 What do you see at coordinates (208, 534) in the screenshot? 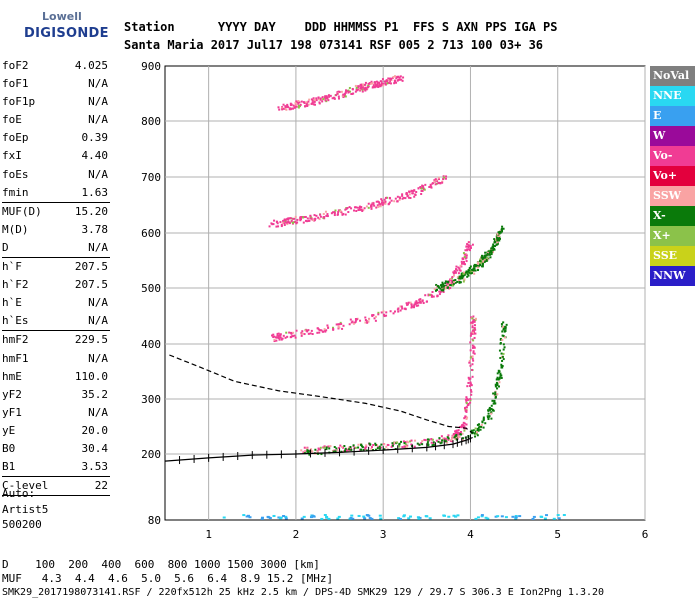
I see `x-tick-label: 1` at bounding box center [208, 534].